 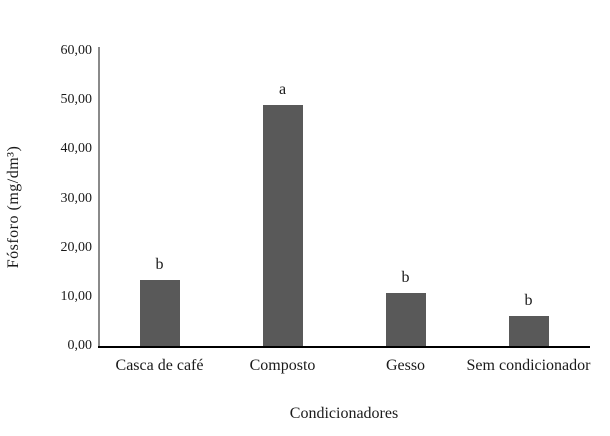 What do you see at coordinates (528, 365) in the screenshot?
I see `category-label: Sem condicionador` at bounding box center [528, 365].